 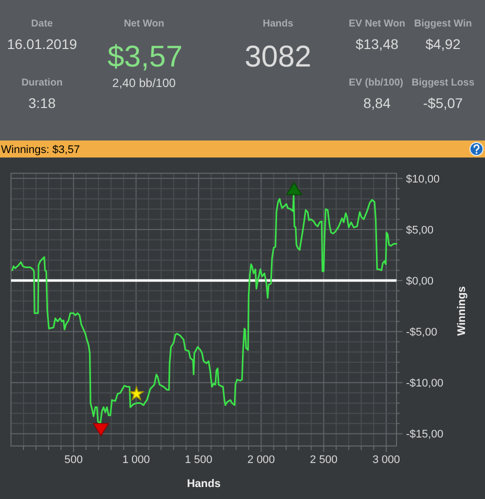 What do you see at coordinates (144, 83) in the screenshot?
I see `text: 2,40 bb/100` at bounding box center [144, 83].